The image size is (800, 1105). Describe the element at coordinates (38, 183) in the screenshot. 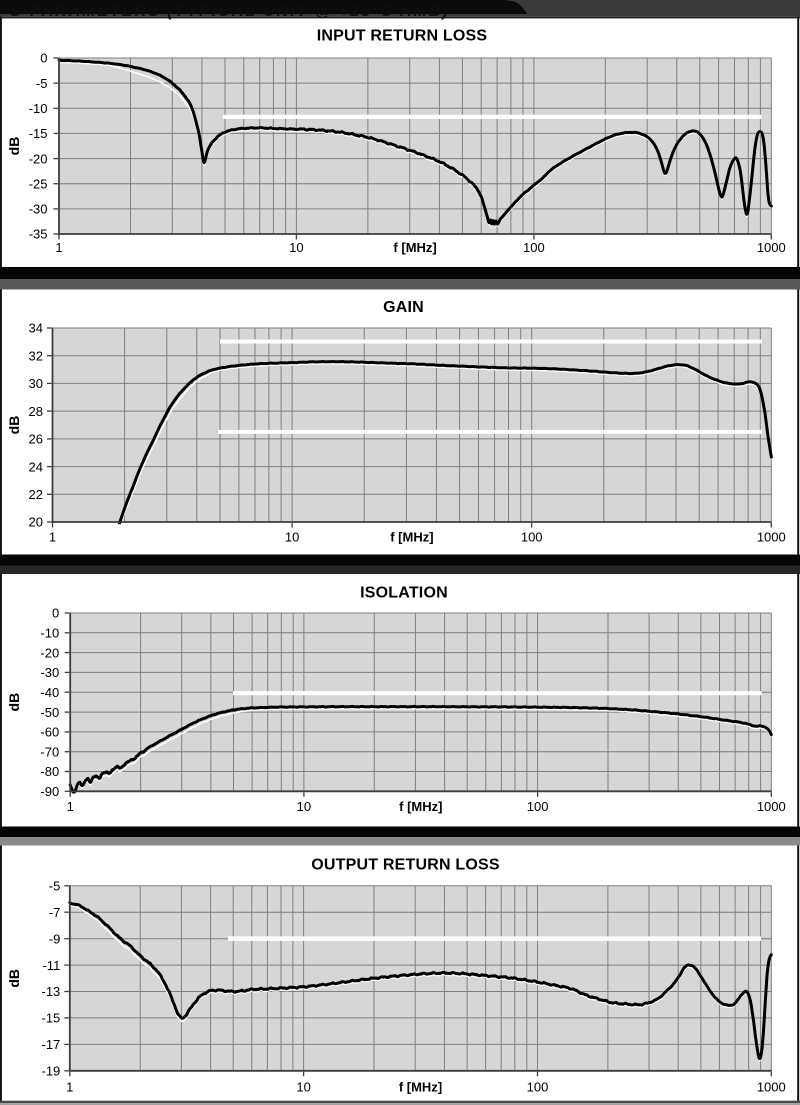

I see `svg-text: -25` at that location.